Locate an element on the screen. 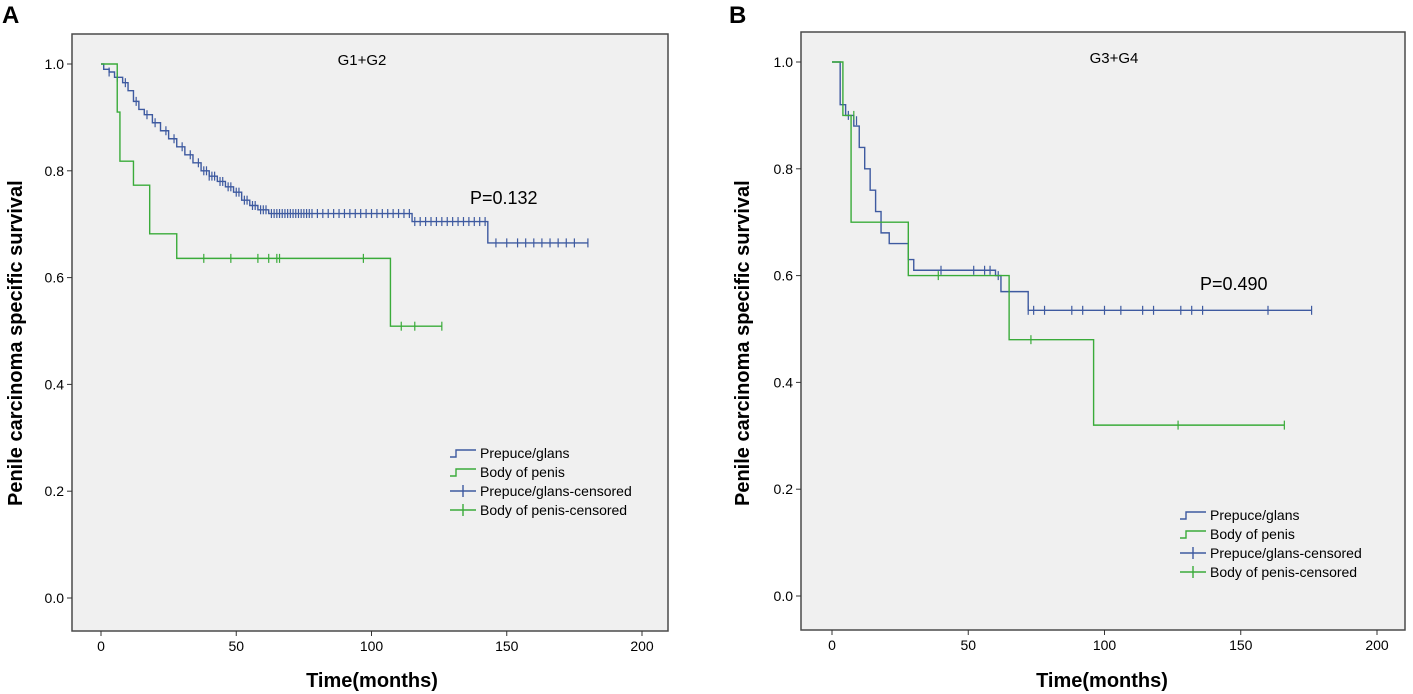  p-value-annotation: P=0.490 is located at coordinates (1234, 284).